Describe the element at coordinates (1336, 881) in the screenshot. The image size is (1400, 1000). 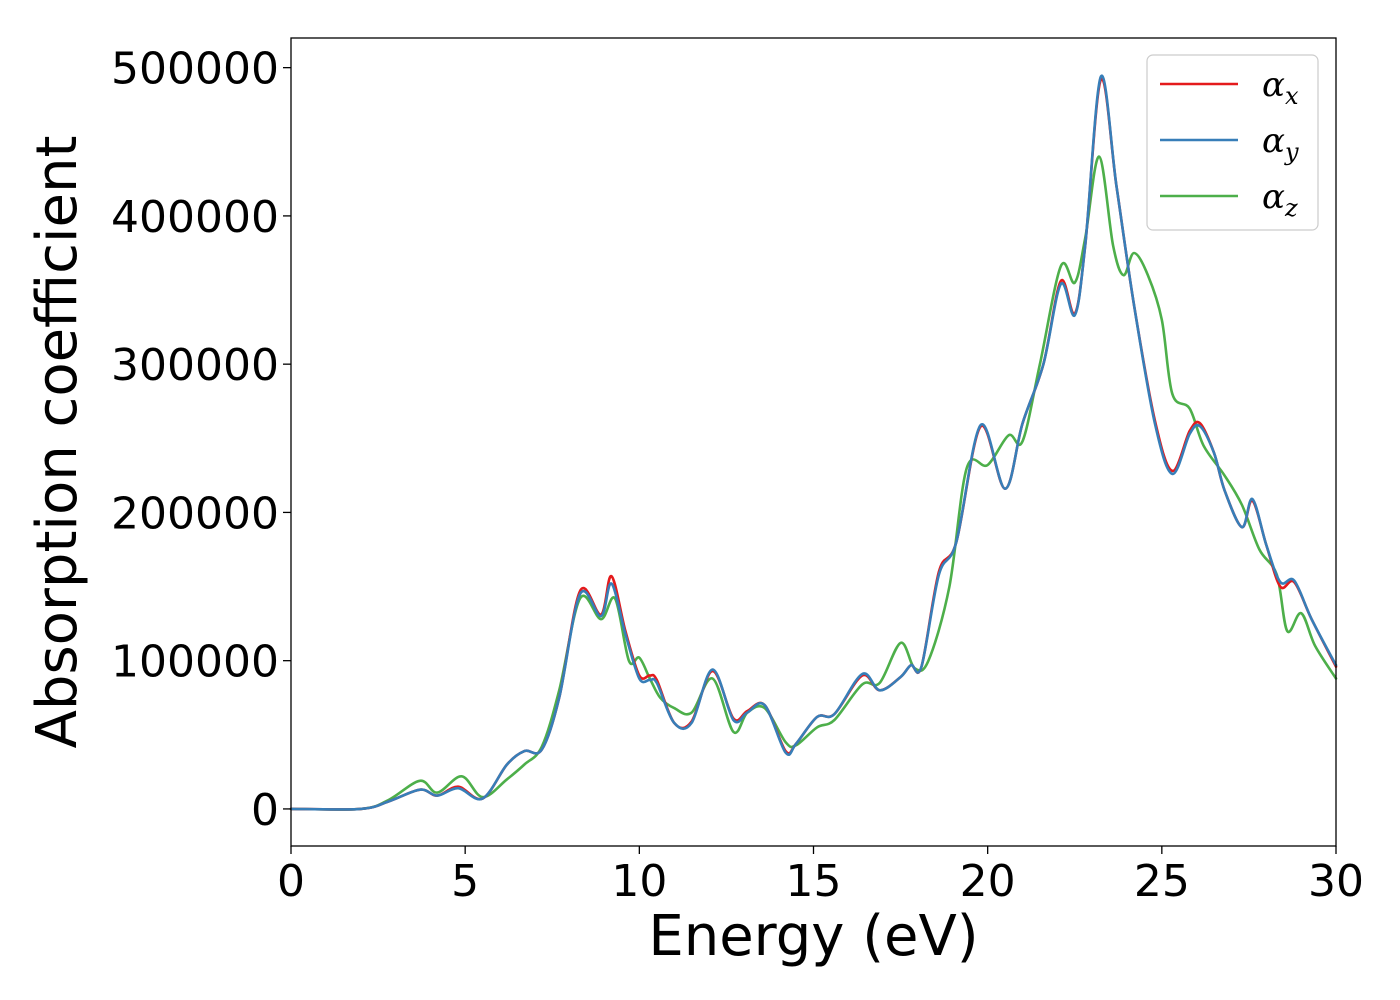
I see `x-tick-label: 30` at that location.